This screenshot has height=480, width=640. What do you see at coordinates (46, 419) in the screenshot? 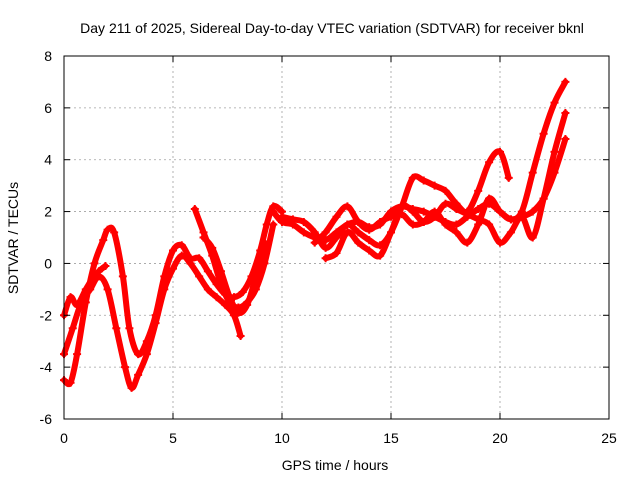
I see `y-tick-label: -6` at bounding box center [46, 419].